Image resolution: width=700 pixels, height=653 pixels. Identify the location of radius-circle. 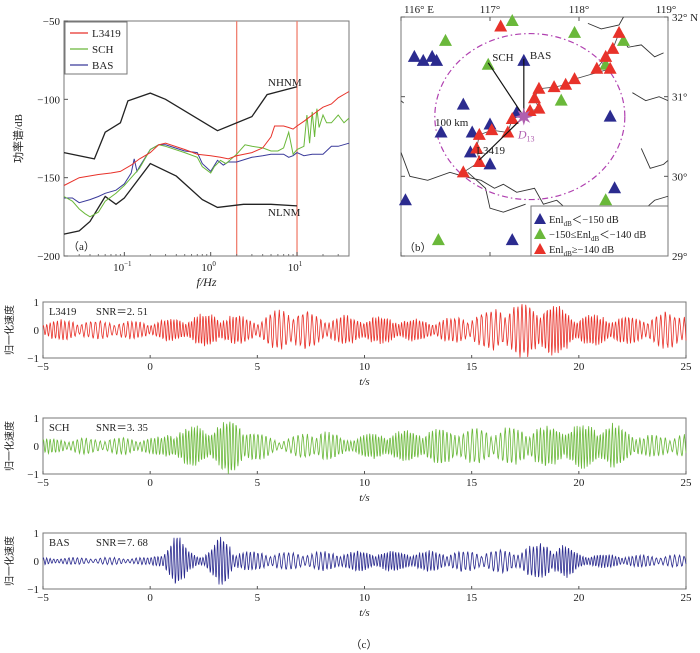
(530, 116).